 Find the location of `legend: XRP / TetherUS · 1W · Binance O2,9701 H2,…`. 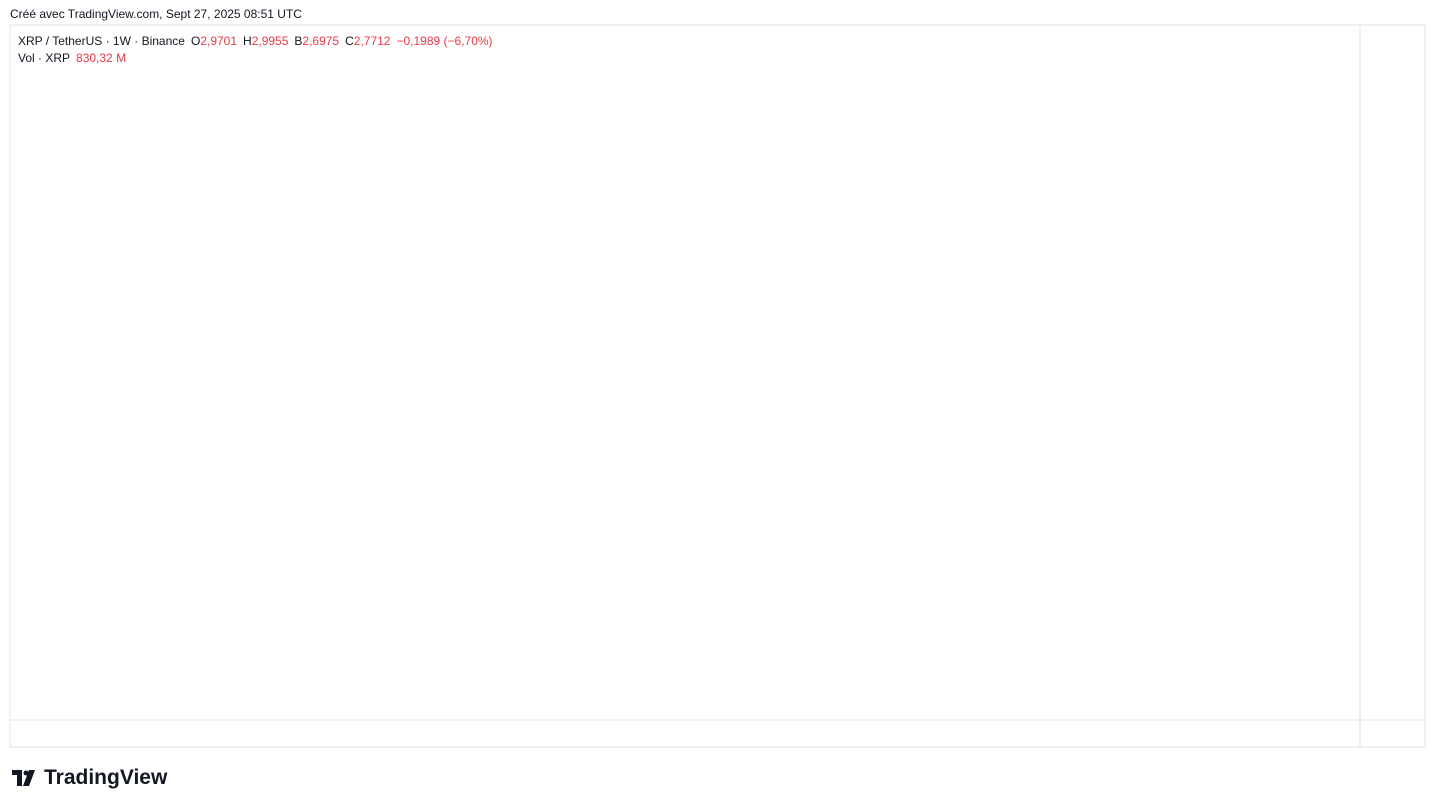

legend: XRP / TetherUS · 1W · Binance O2,9701 H2,… is located at coordinates (255, 41).